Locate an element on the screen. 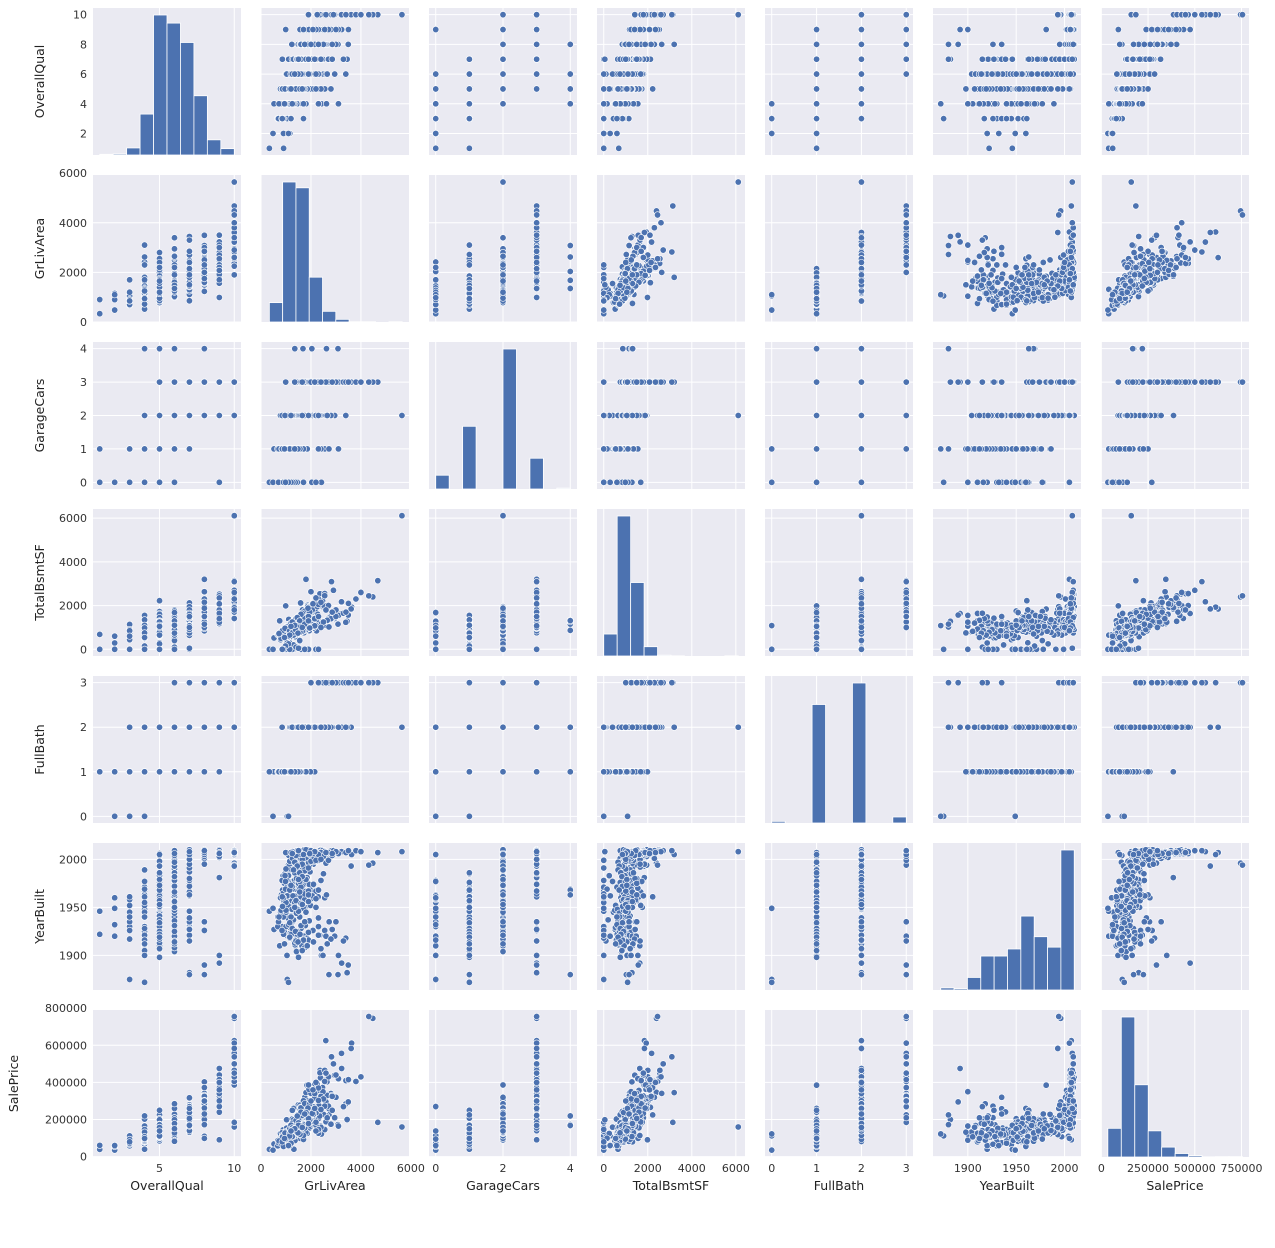  y-axis-label: OverallQual is located at coordinates (39, 82).